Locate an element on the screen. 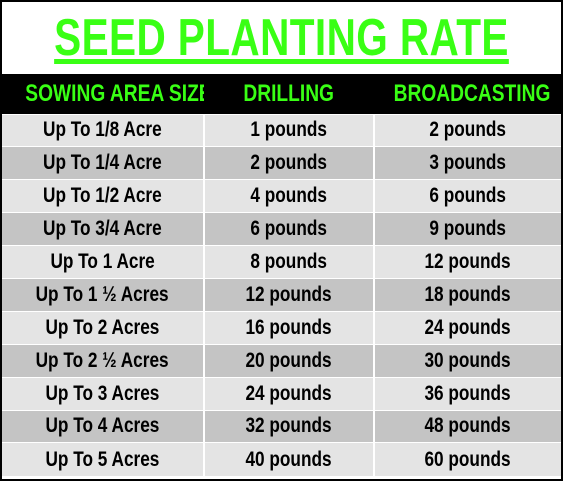 Image resolution: width=563 pixels, height=481 pixels. sowing-area-cell: Up To 3/4 Acre is located at coordinates (103, 229).